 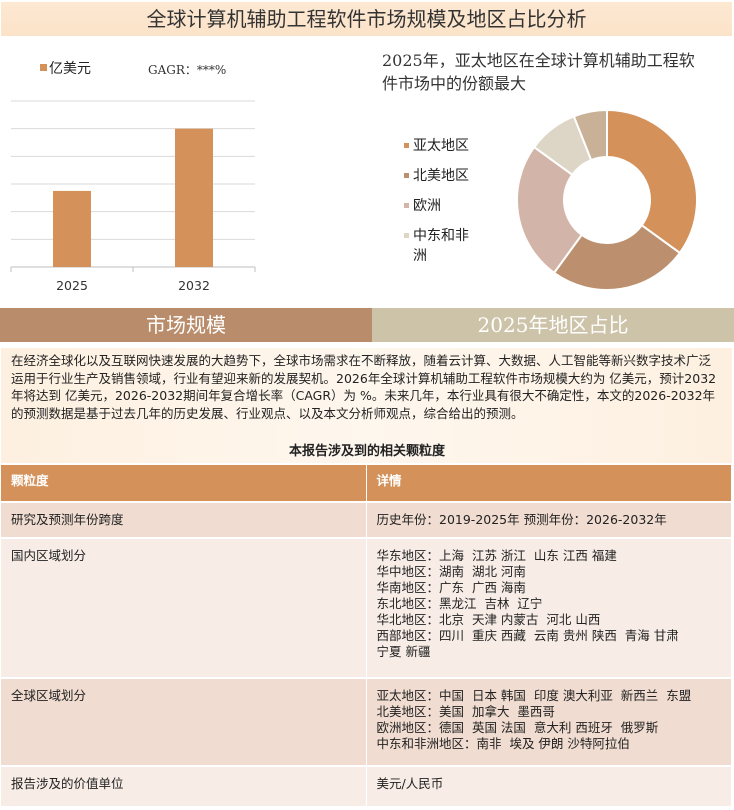 I want to click on detail-line: 东北地区：黑龙江 吉林 辽宁, so click(x=459, y=603).